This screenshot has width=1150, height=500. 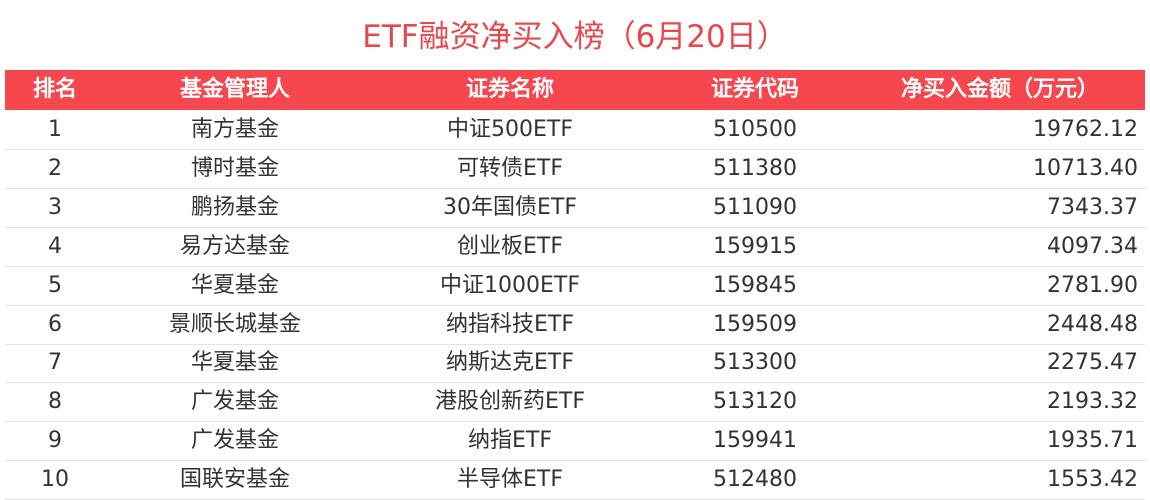 I want to click on table-cell: 5, so click(x=55, y=285).